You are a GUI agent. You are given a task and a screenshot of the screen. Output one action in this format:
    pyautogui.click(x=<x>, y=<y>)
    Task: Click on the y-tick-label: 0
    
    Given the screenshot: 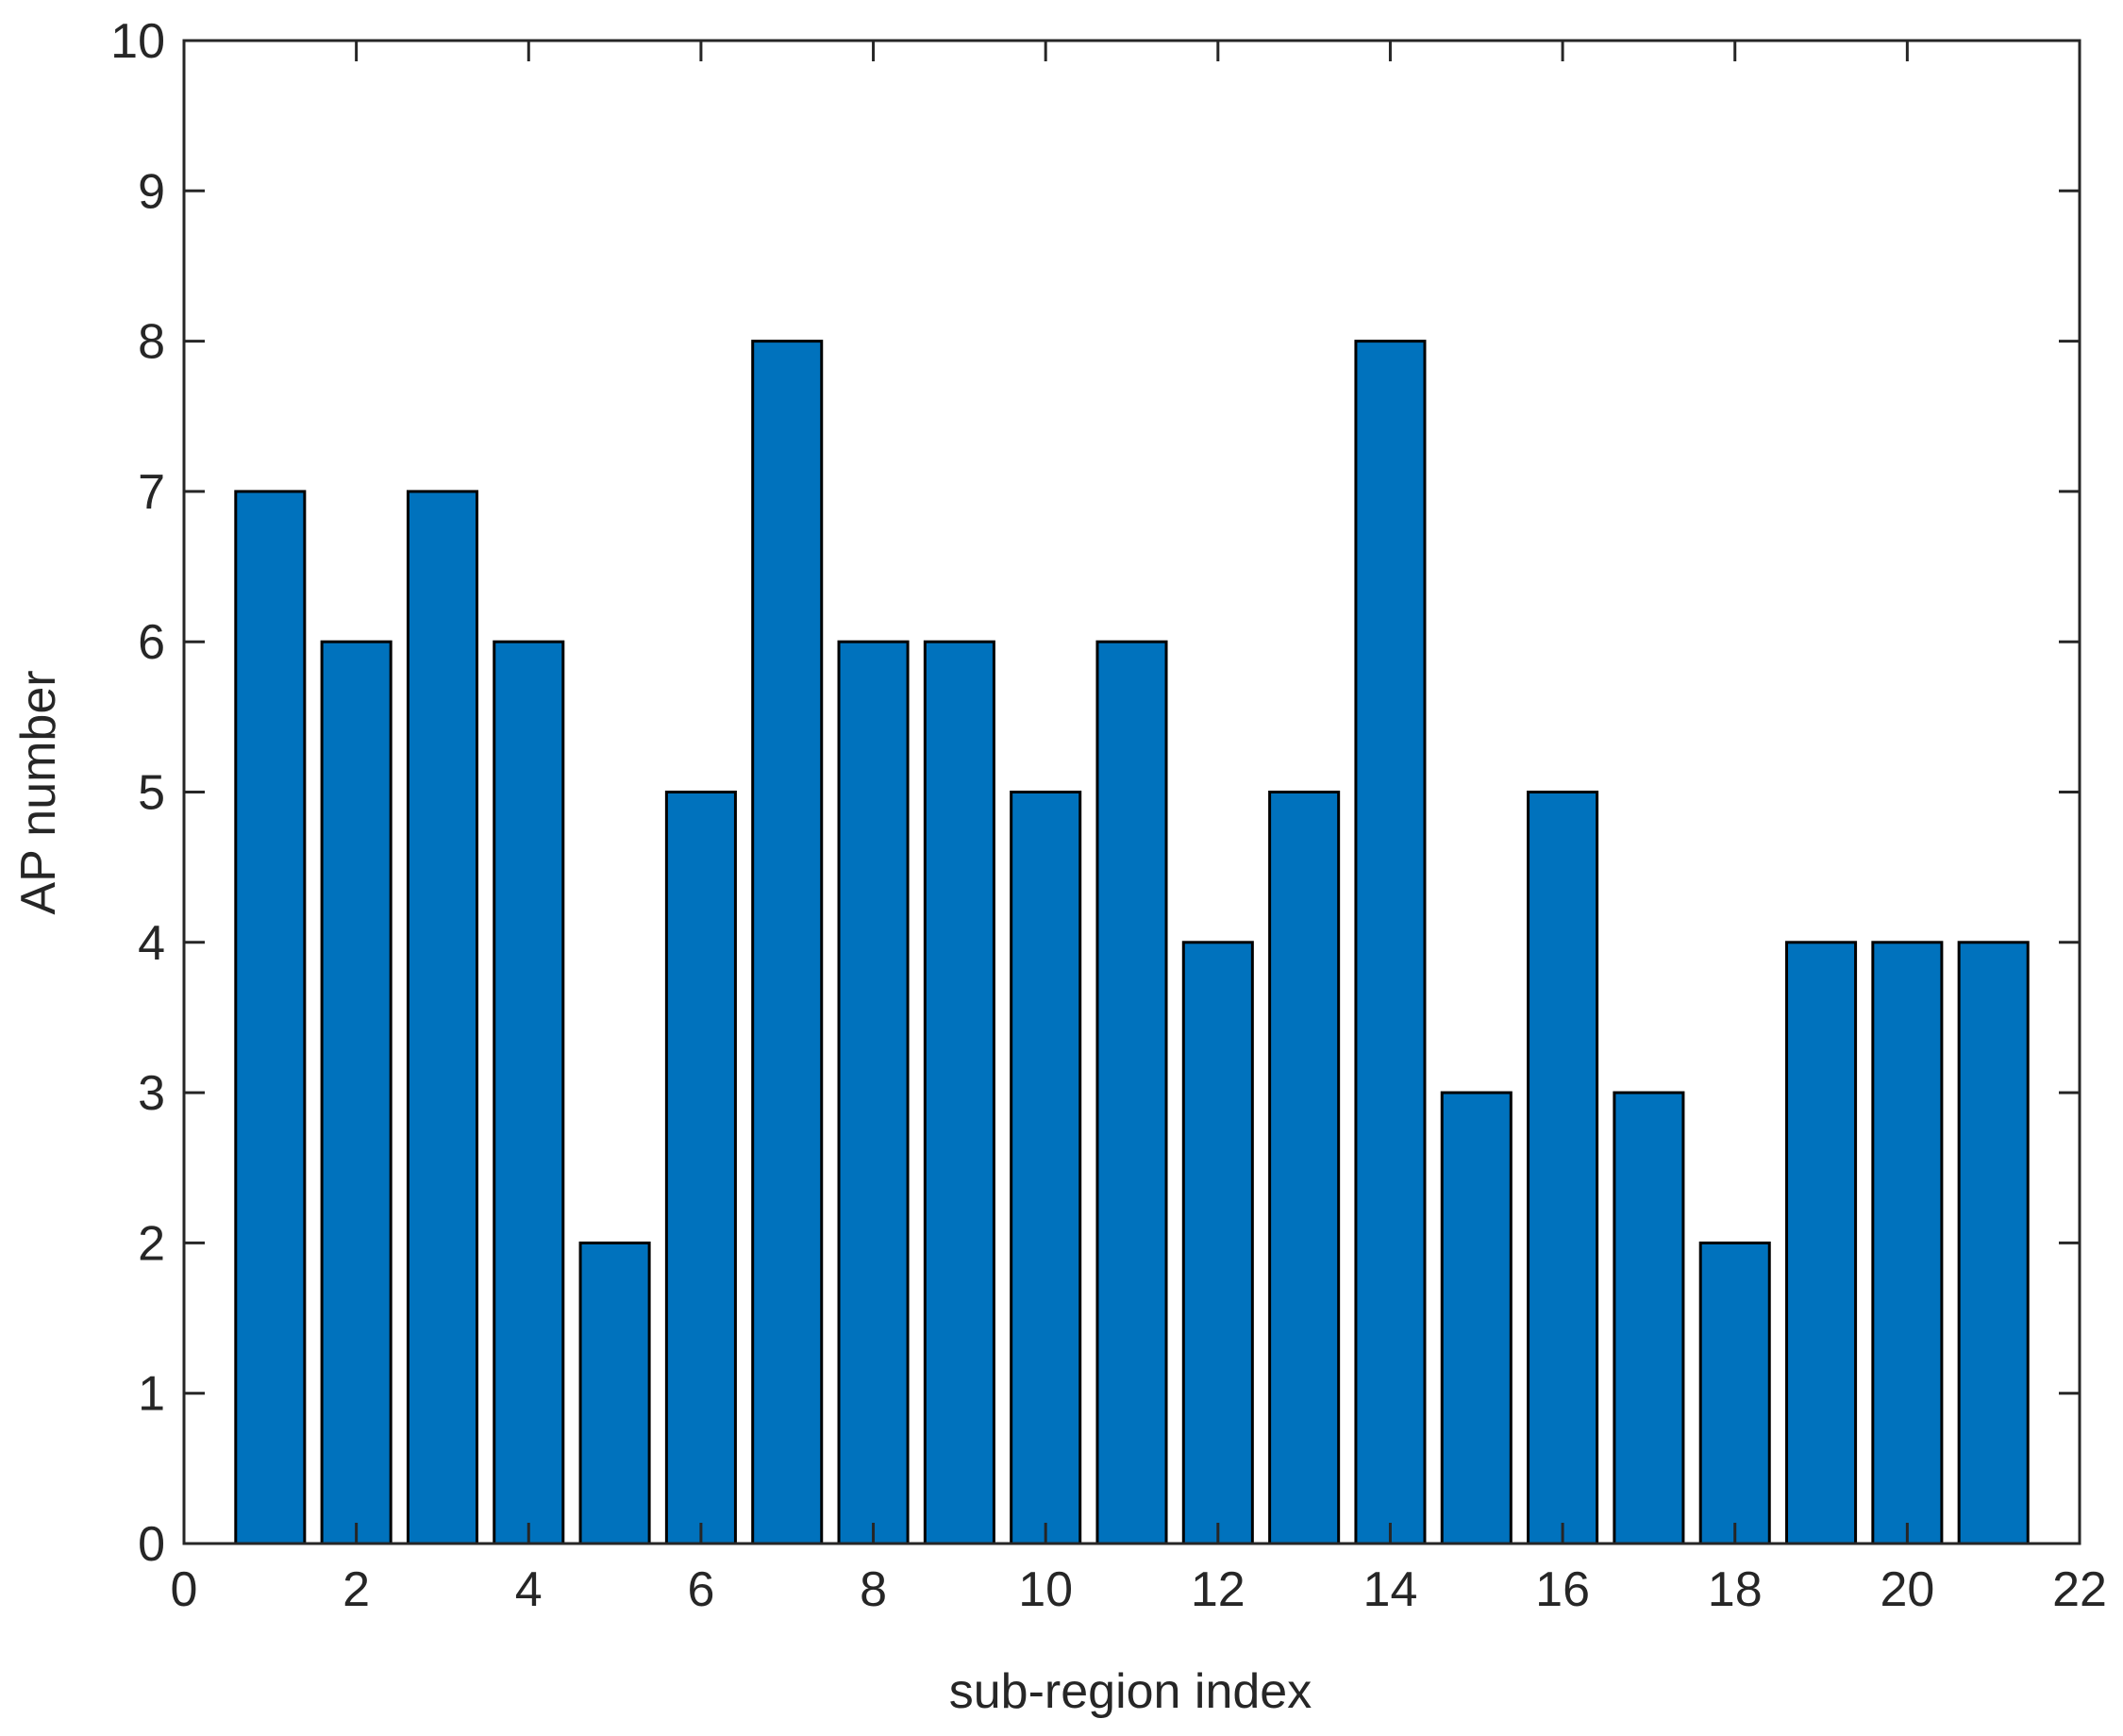 What is the action you would take?
    pyautogui.click(x=151, y=1545)
    